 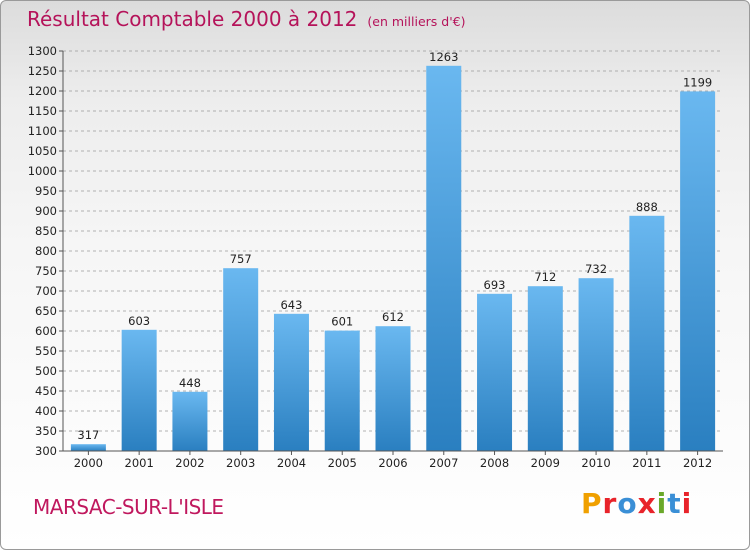 I want to click on proxiti-logo: Proxiti, so click(x=636, y=503).